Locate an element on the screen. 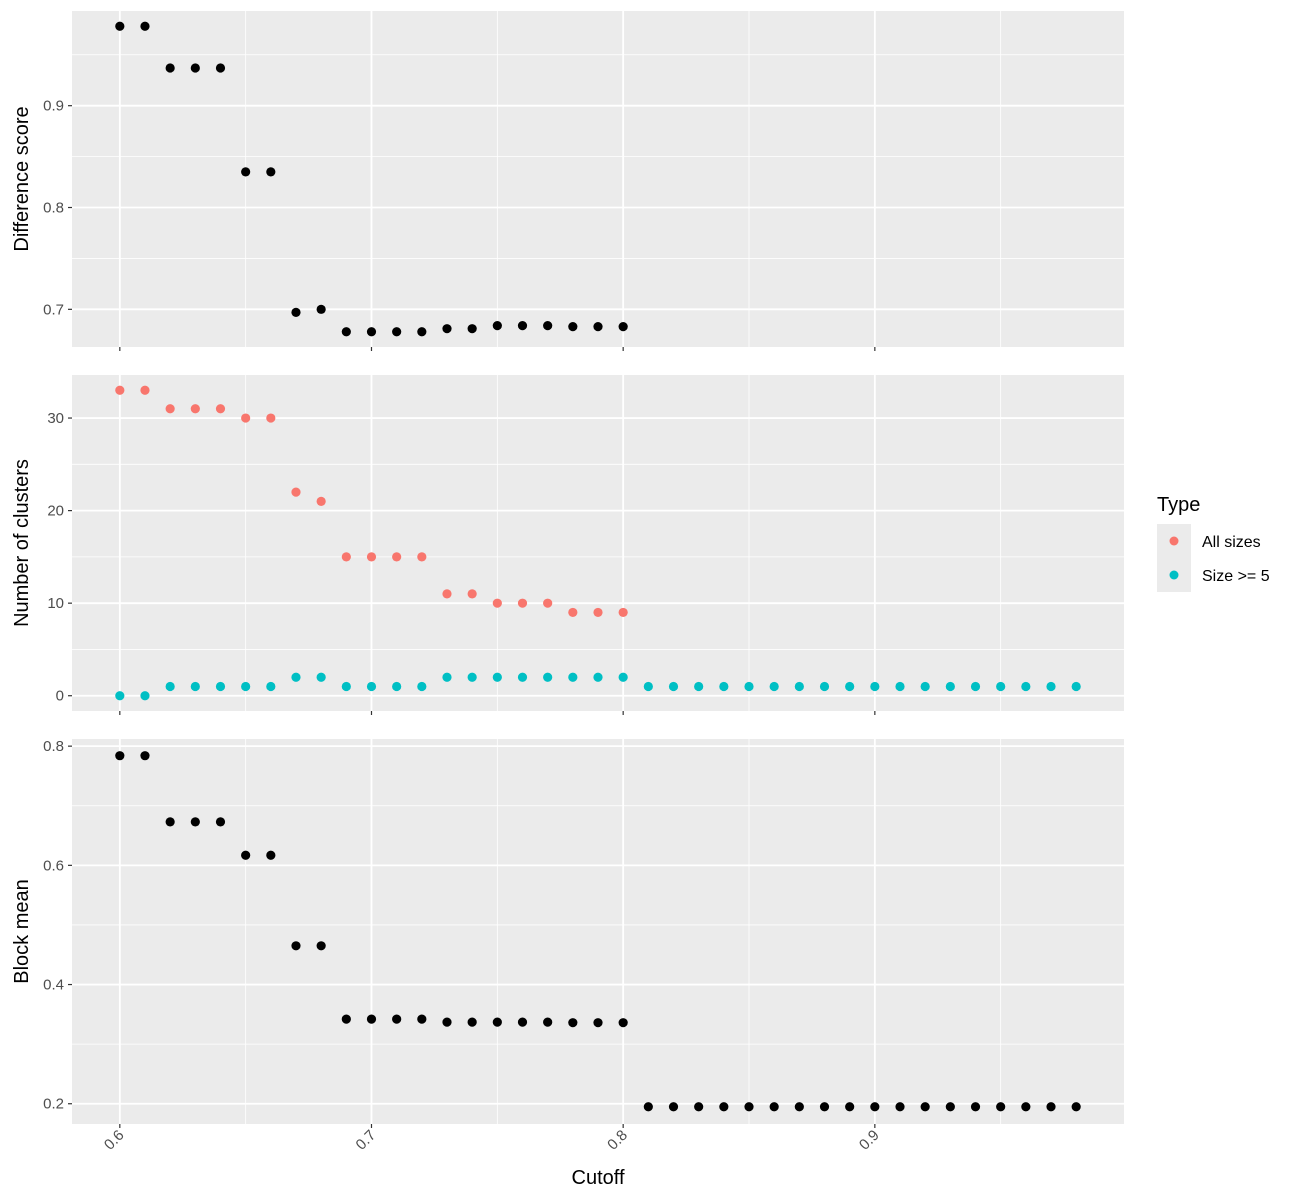 The image size is (1300, 1200). y-tick-label: 0.7 is located at coordinates (53, 309).